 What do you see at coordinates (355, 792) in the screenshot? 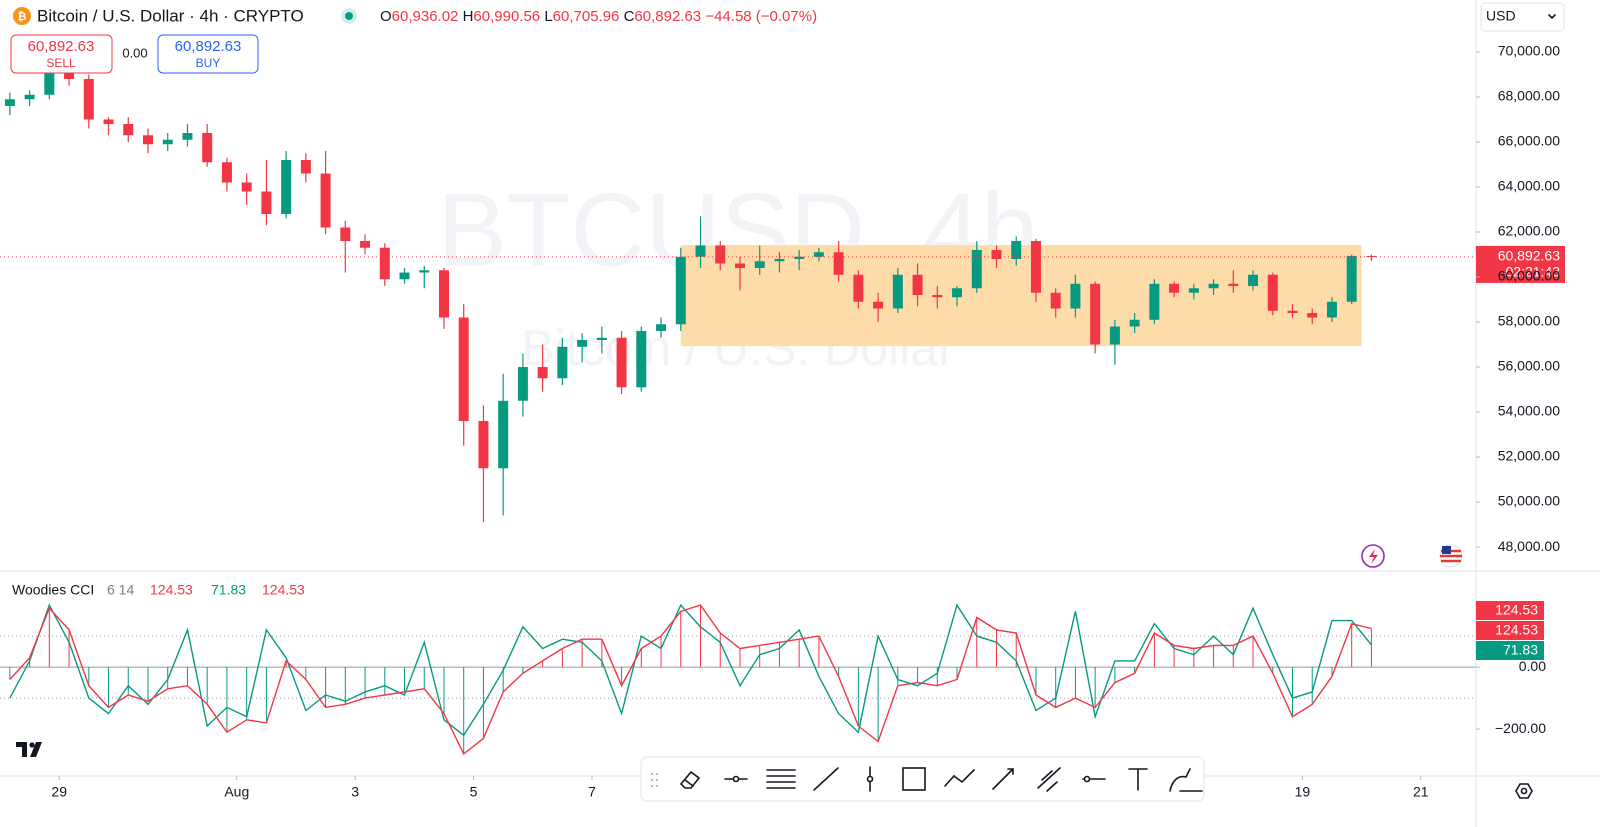
I see `x-tick-label: 3` at bounding box center [355, 792].